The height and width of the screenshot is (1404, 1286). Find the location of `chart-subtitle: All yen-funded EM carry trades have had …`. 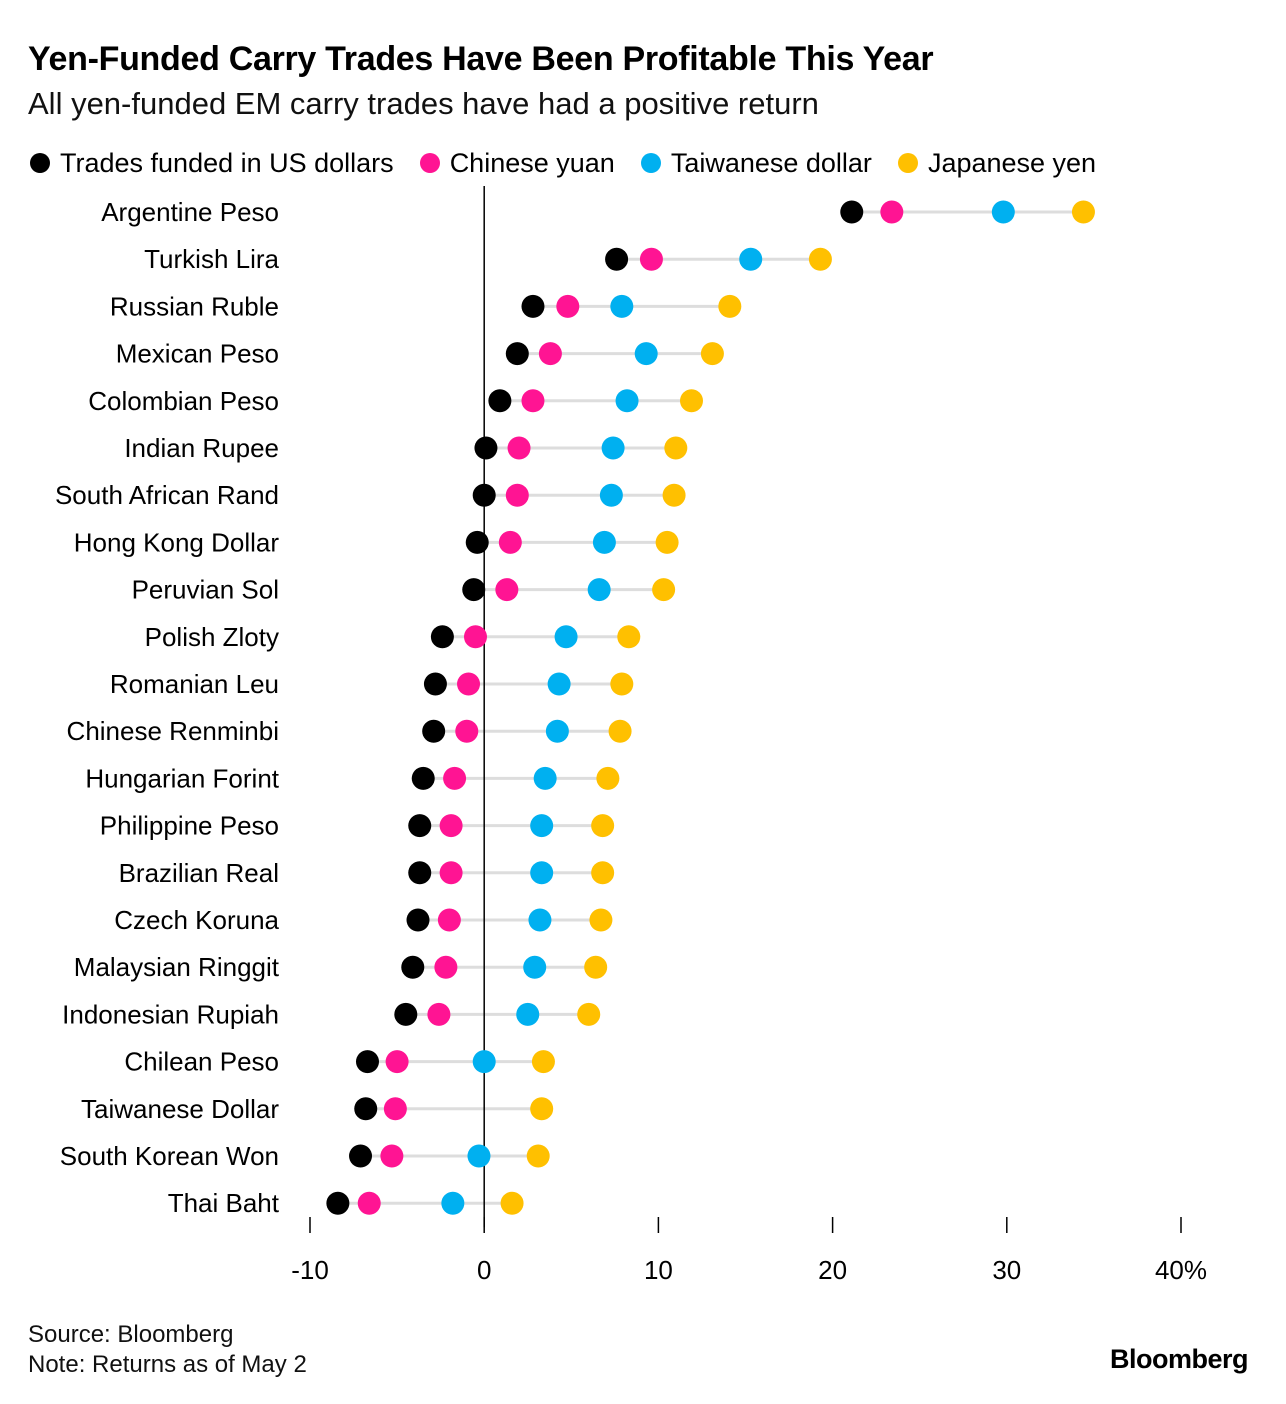

chart-subtitle: All yen-funded EM carry trades have had … is located at coordinates (423, 103).